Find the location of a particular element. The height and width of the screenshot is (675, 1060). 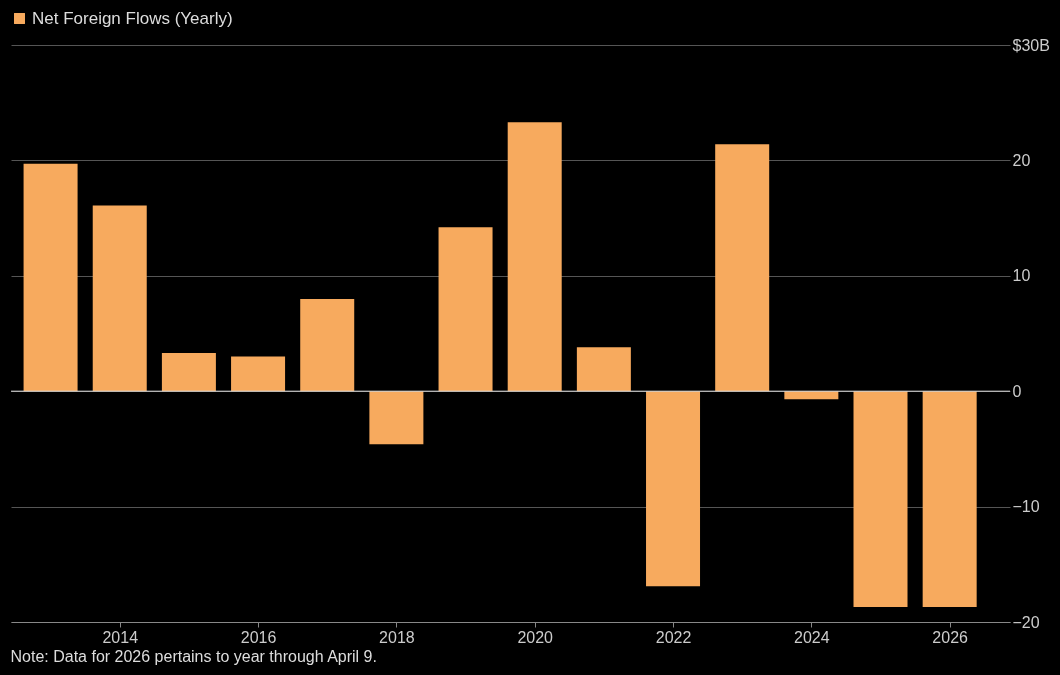

y-tick-label: −20 is located at coordinates (1026, 622).